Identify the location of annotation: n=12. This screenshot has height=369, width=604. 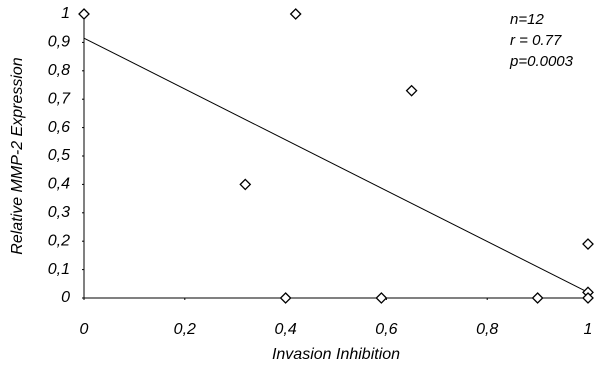
(527, 19).